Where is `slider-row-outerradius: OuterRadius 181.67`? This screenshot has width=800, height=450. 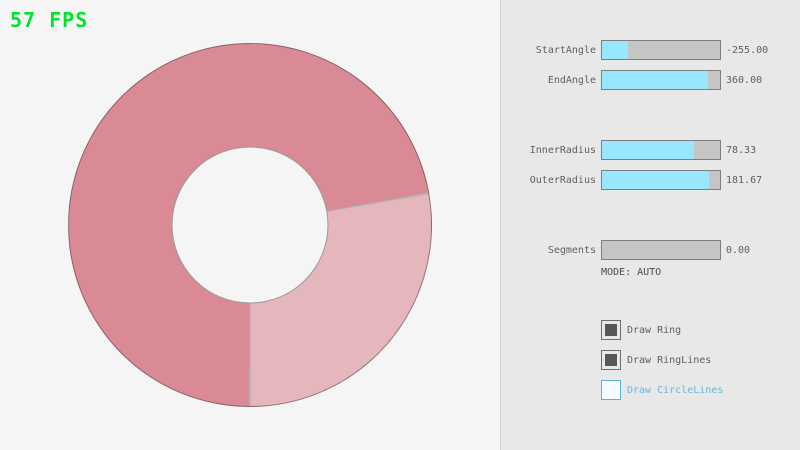 slider-row-outerradius: OuterRadius 181.67 is located at coordinates (650, 180).